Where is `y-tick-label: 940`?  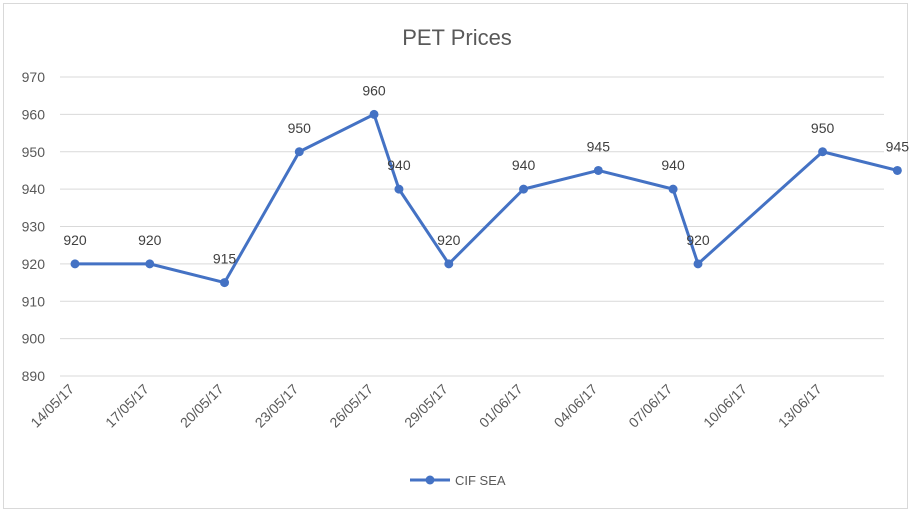
y-tick-label: 940 is located at coordinates (34, 189).